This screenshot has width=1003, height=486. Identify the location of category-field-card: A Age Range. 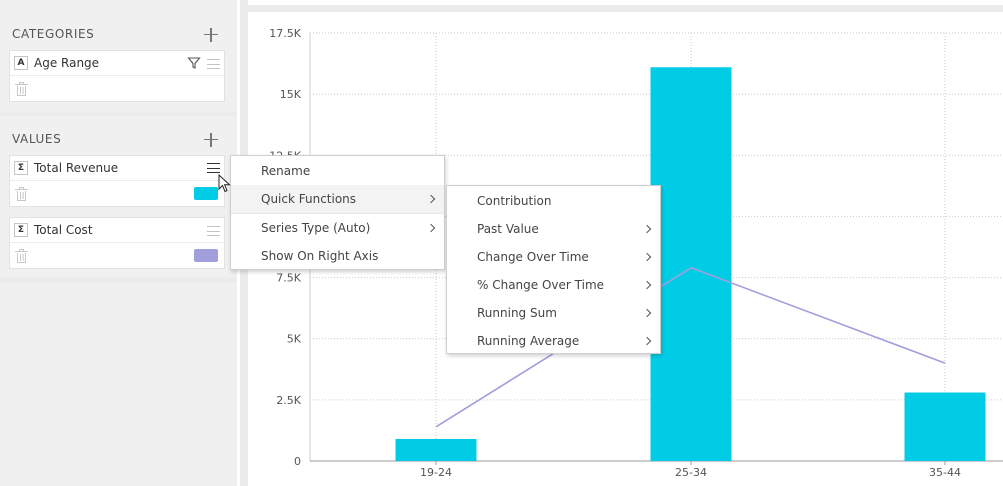
(117, 76).